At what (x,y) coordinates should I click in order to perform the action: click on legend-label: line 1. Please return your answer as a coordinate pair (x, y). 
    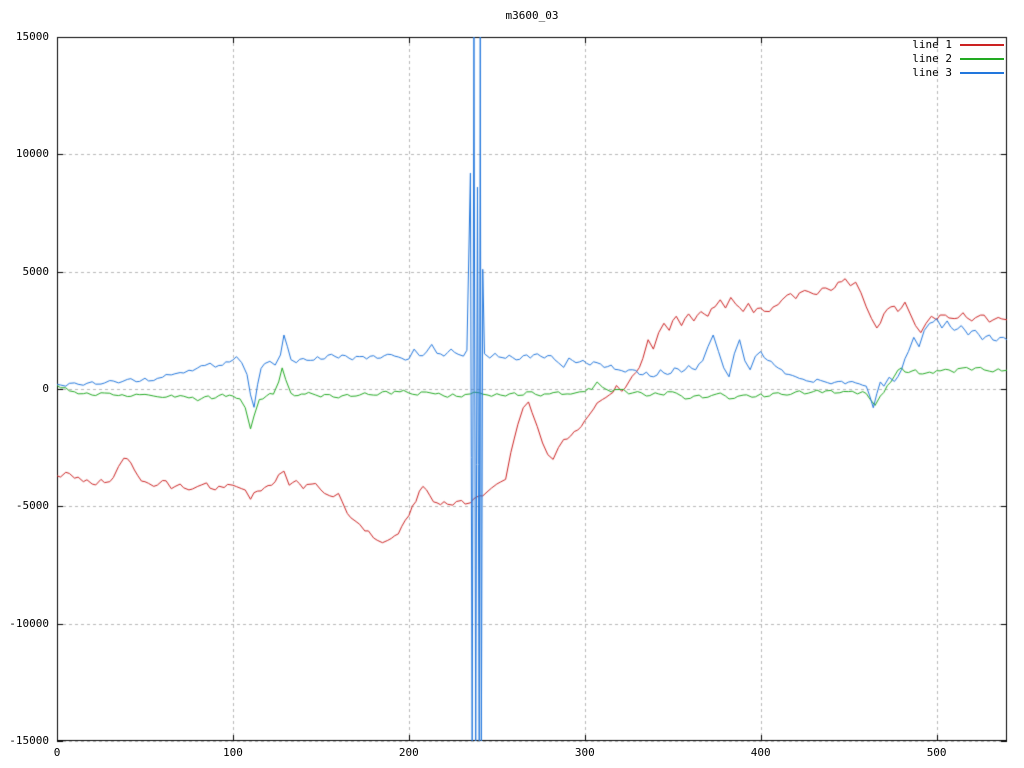
    Looking at the image, I should click on (932, 44).